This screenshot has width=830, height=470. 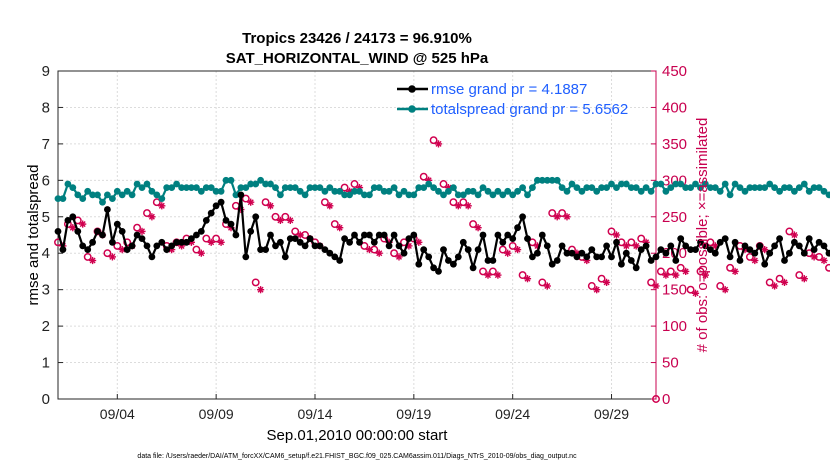 What do you see at coordinates (656, 399) in the screenshot?
I see `obs-zero-marker` at bounding box center [656, 399].